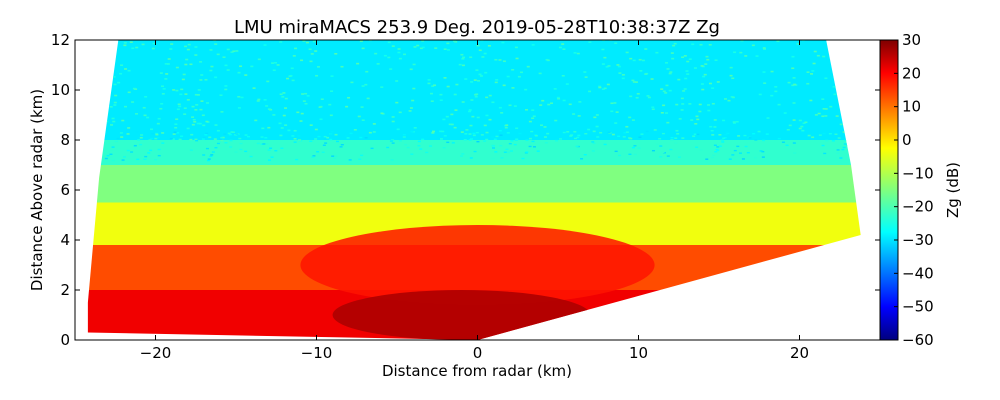 Image resolution: width=1000 pixels, height=400 pixels. What do you see at coordinates (911, 73) in the screenshot?
I see `colorbar-tick-label: 20` at bounding box center [911, 73].